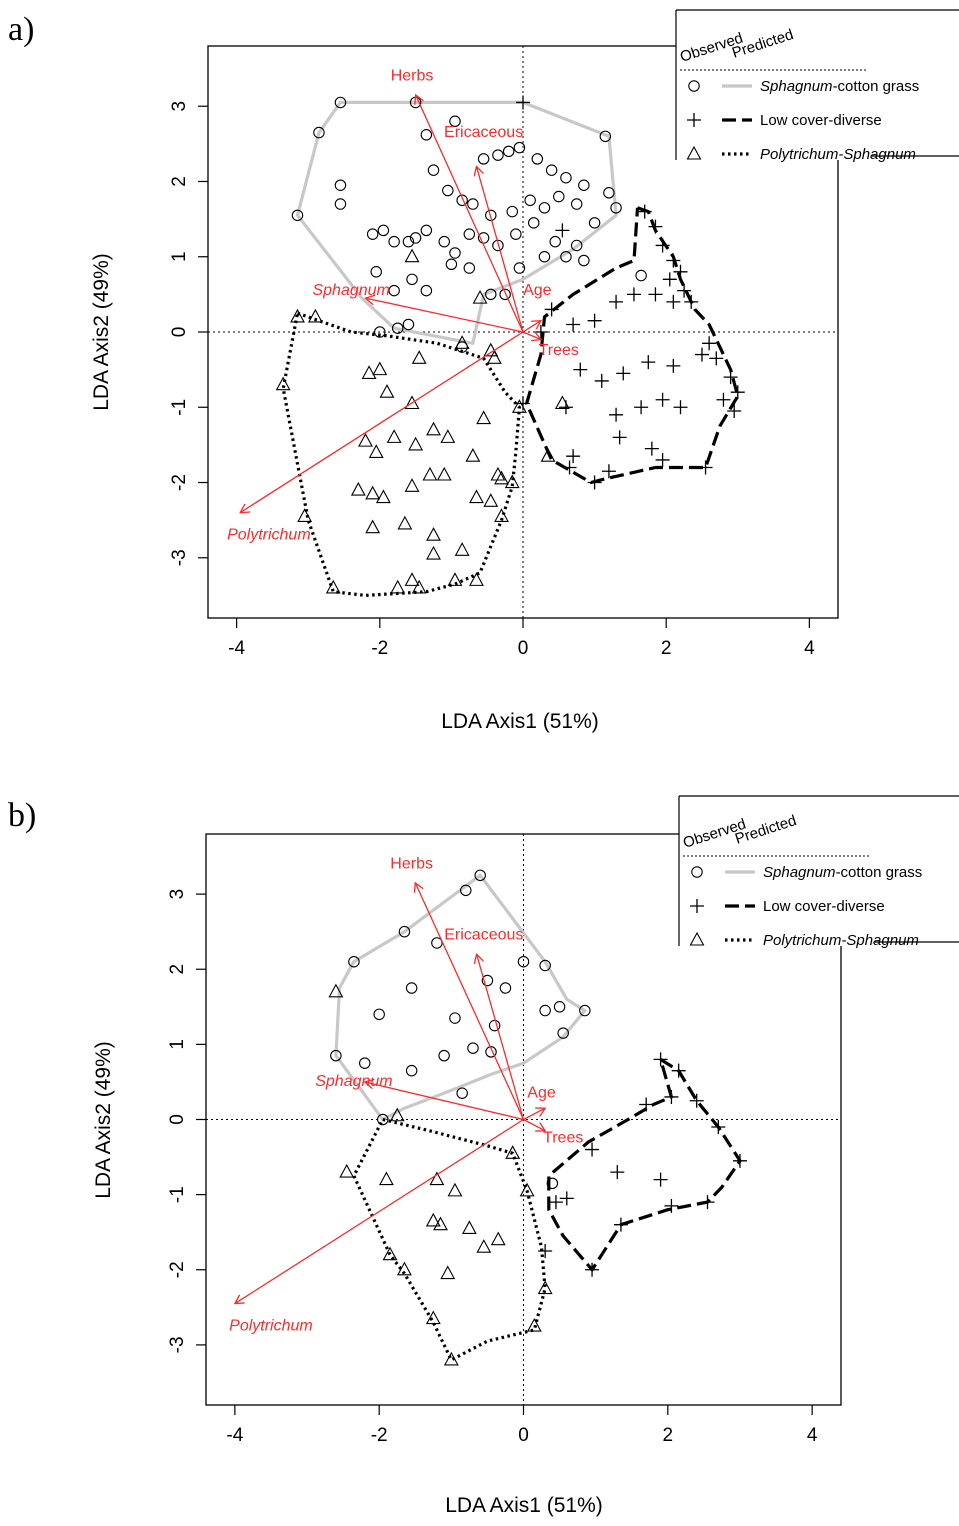 Image resolution: width=959 pixels, height=1526 pixels. What do you see at coordinates (379, 1435) in the screenshot?
I see `x-tick-label: -2` at bounding box center [379, 1435].